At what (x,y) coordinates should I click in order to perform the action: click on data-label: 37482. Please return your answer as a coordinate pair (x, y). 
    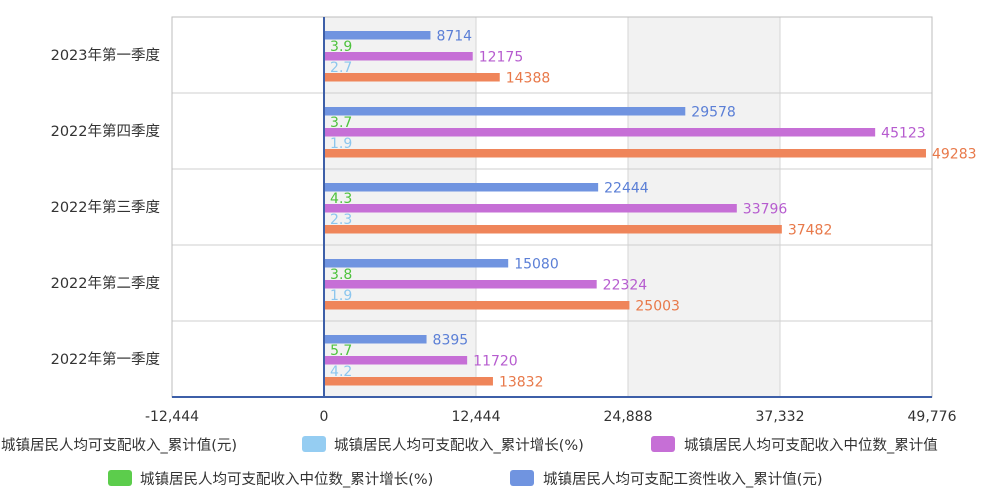
    Looking at the image, I should click on (810, 230).